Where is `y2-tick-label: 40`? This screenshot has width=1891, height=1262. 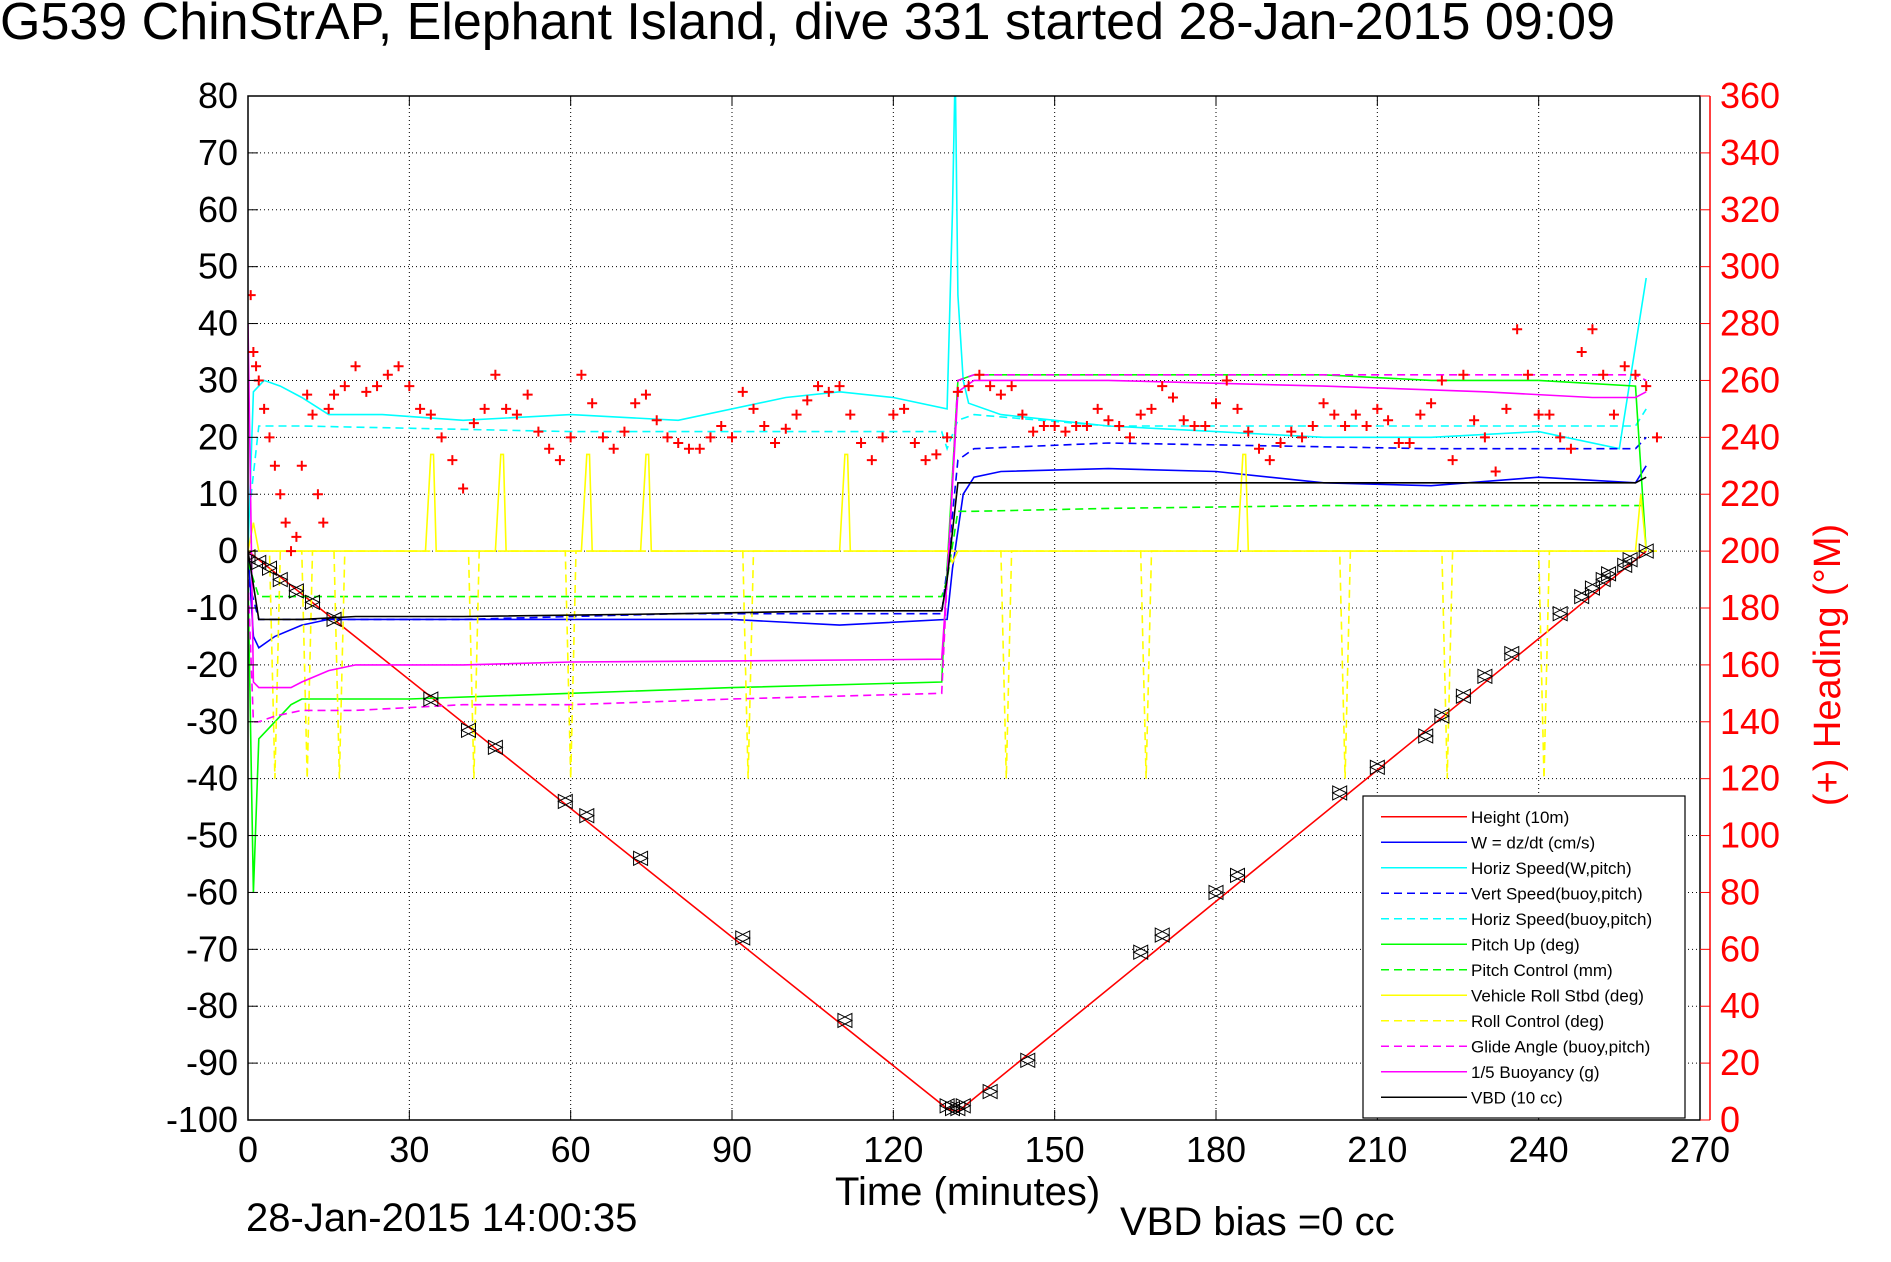
y2-tick-label: 40 is located at coordinates (1740, 1005).